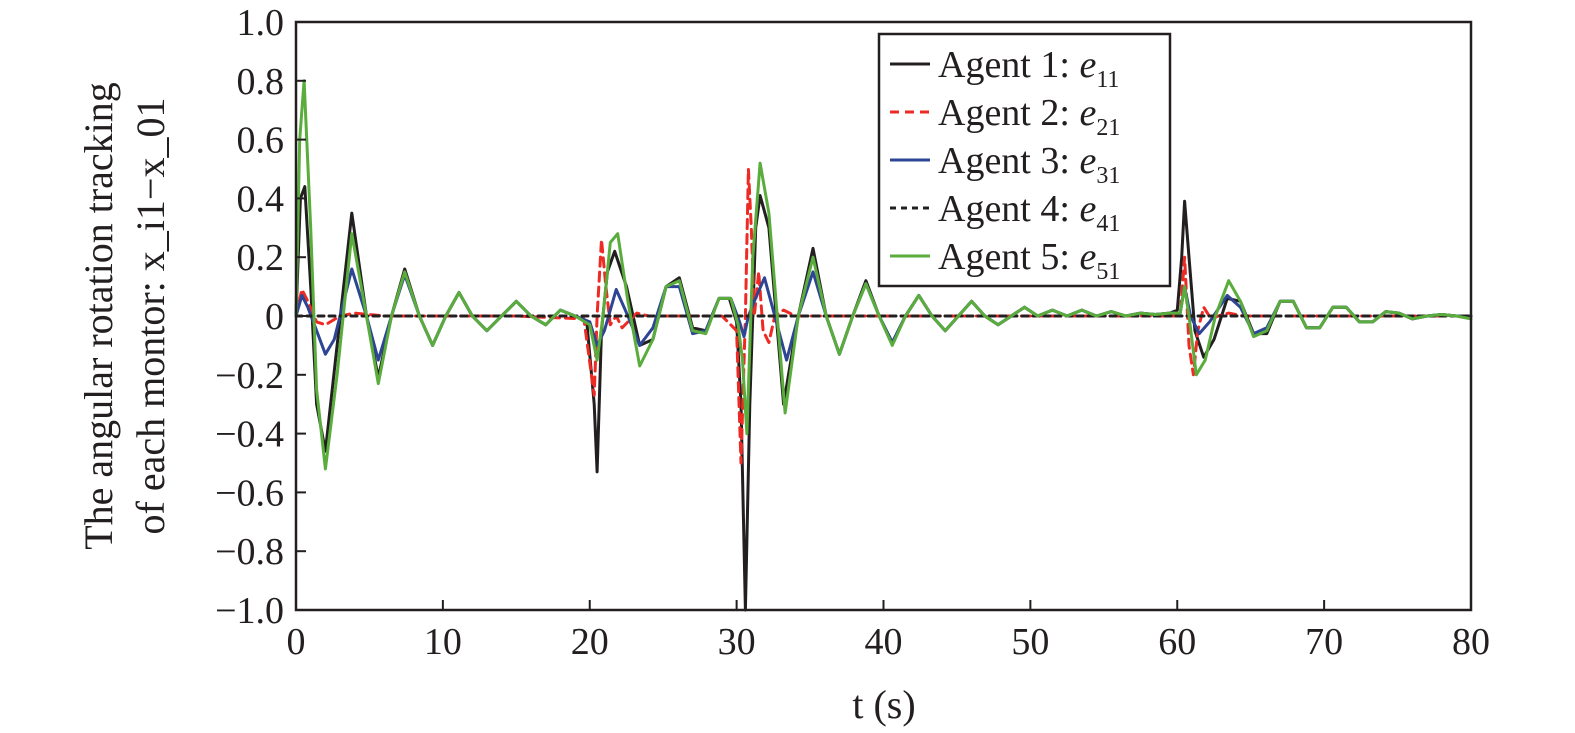 This screenshot has width=1575, height=733. I want to click on y-tick-label-7: −0.4, so click(249, 435).